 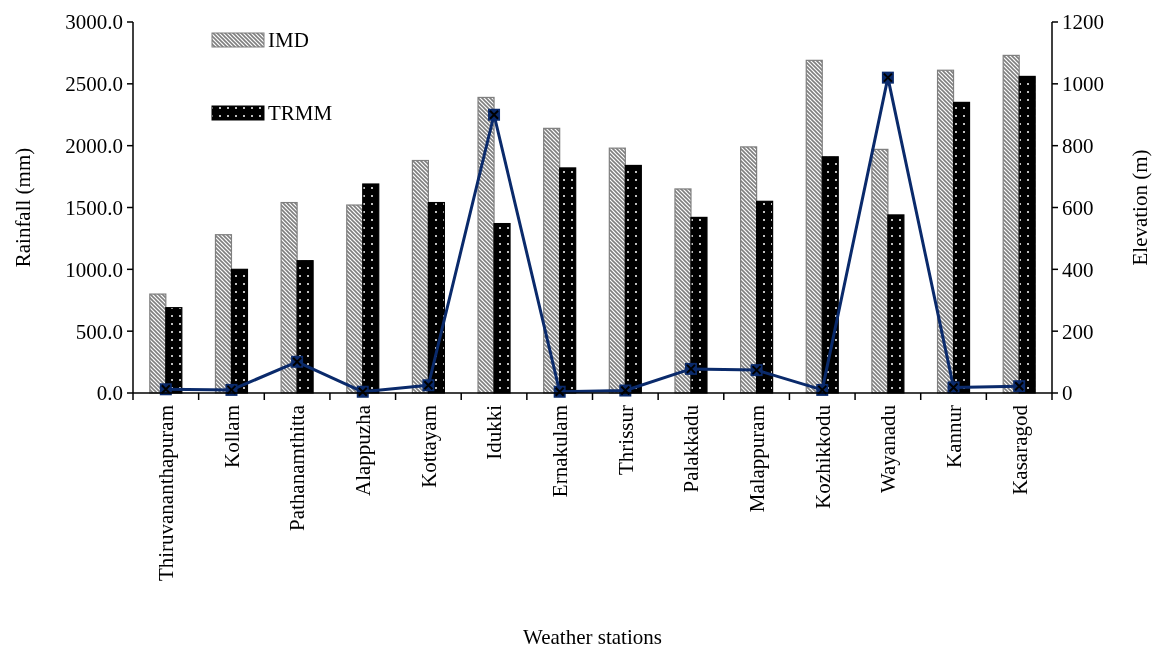 I want to click on y2-tick-label: 1000, so click(x=1083, y=84).